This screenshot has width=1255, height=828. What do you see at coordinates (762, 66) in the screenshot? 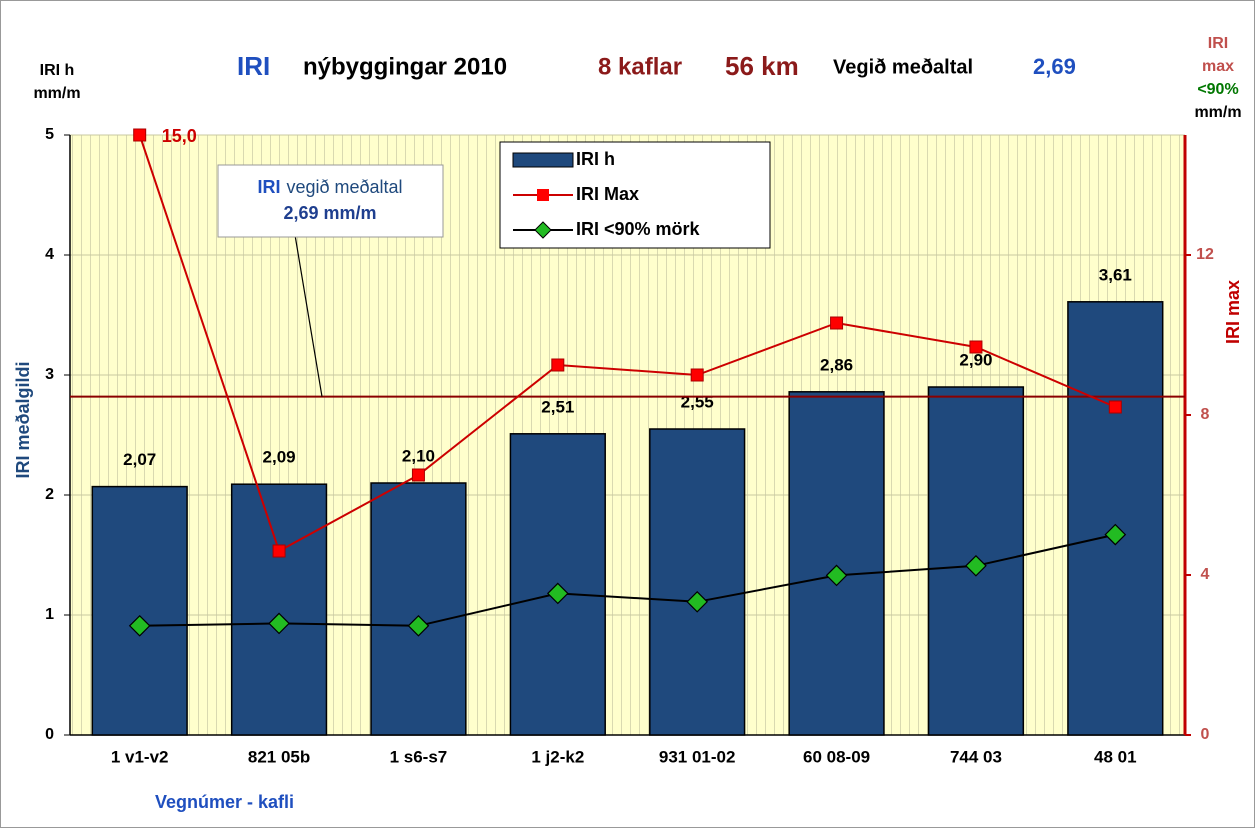
I see `title-part: 56 km` at bounding box center [762, 66].